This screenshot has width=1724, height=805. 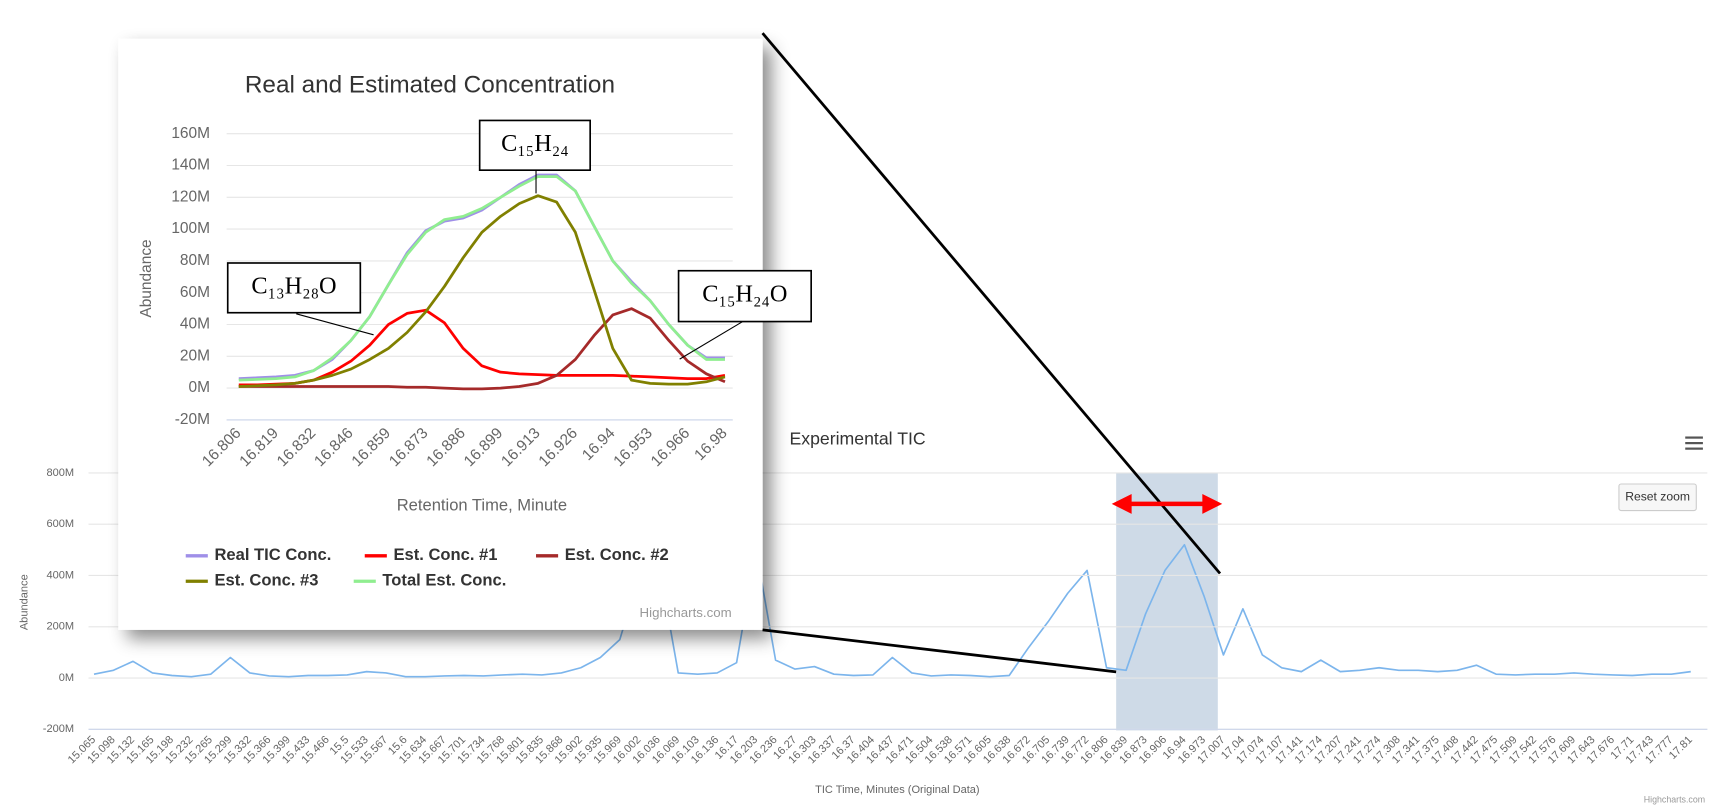 I want to click on y-tick-label: 40M, so click(x=195, y=324).